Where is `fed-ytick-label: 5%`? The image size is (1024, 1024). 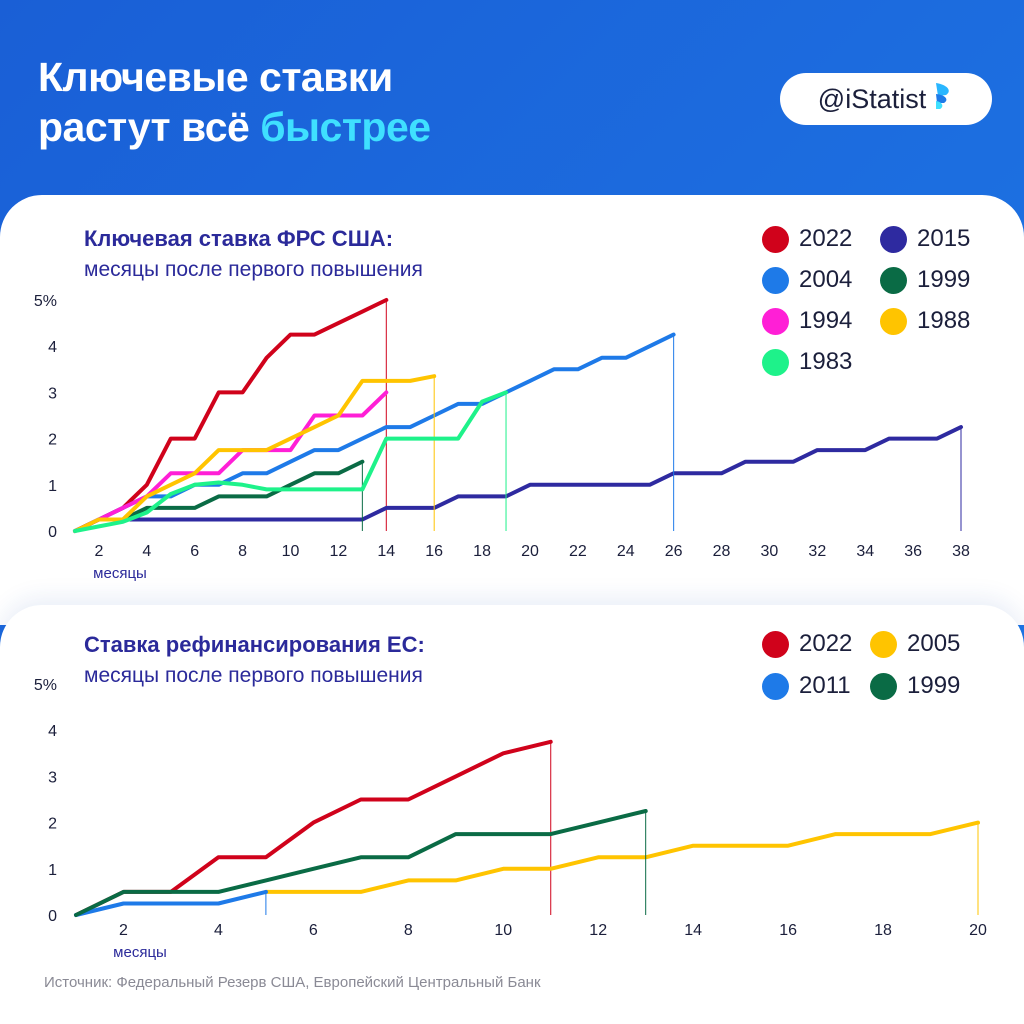
fed-ytick-label: 5% is located at coordinates (45, 301).